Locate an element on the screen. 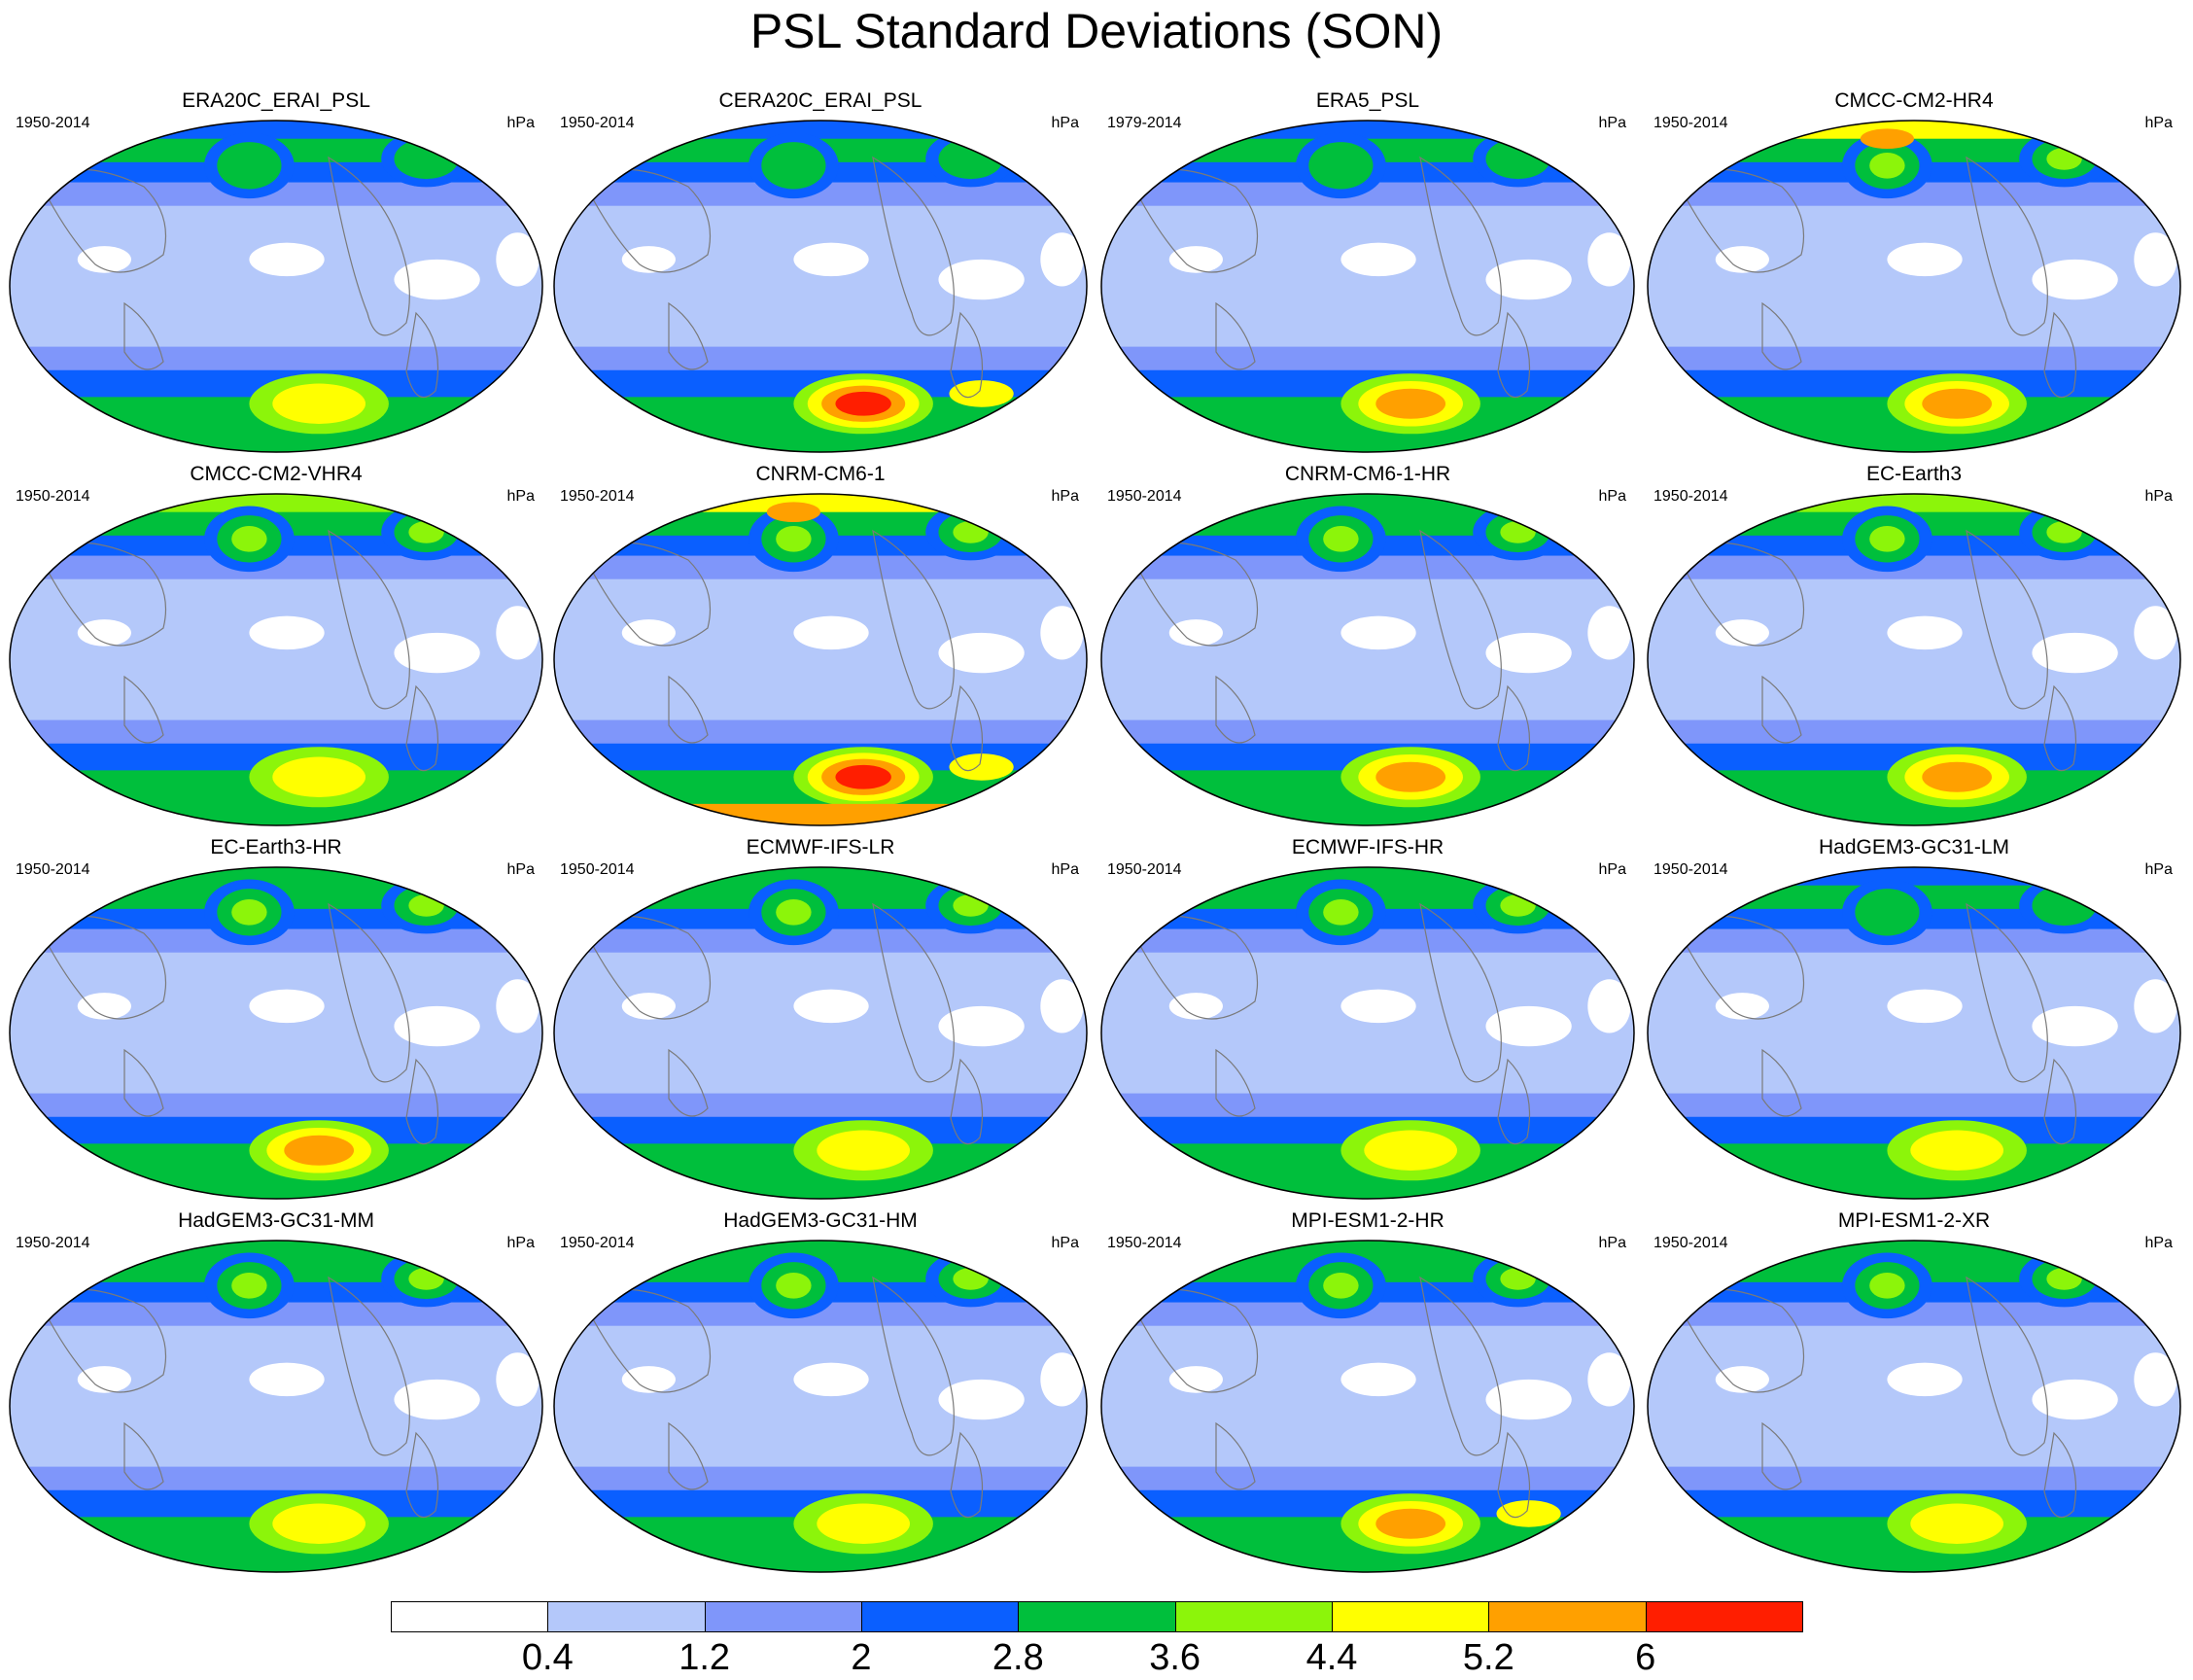 The height and width of the screenshot is (1680, 2193). map-panel: ERA20C_ERAI_PSL 1950-2014 hPa is located at coordinates (276, 270).